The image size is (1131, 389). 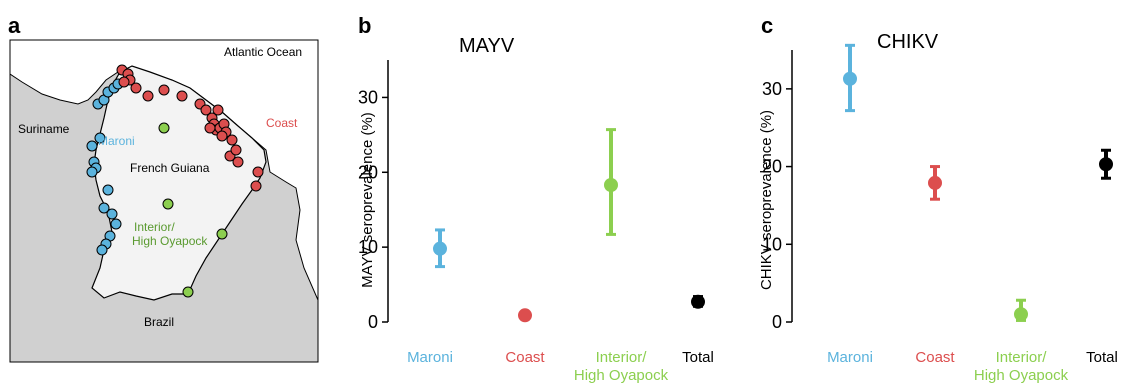 What do you see at coordinates (367, 200) in the screenshot?
I see `y-axis-label: MAYV seroprevalence (%)` at bounding box center [367, 200].